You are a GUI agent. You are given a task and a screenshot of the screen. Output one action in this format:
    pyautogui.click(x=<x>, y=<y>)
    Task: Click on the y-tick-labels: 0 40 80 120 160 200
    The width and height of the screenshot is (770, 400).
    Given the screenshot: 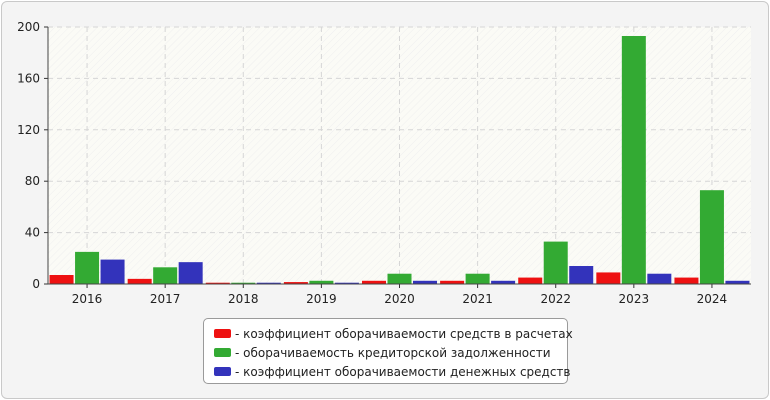 What is the action you would take?
    pyautogui.click(x=28, y=155)
    